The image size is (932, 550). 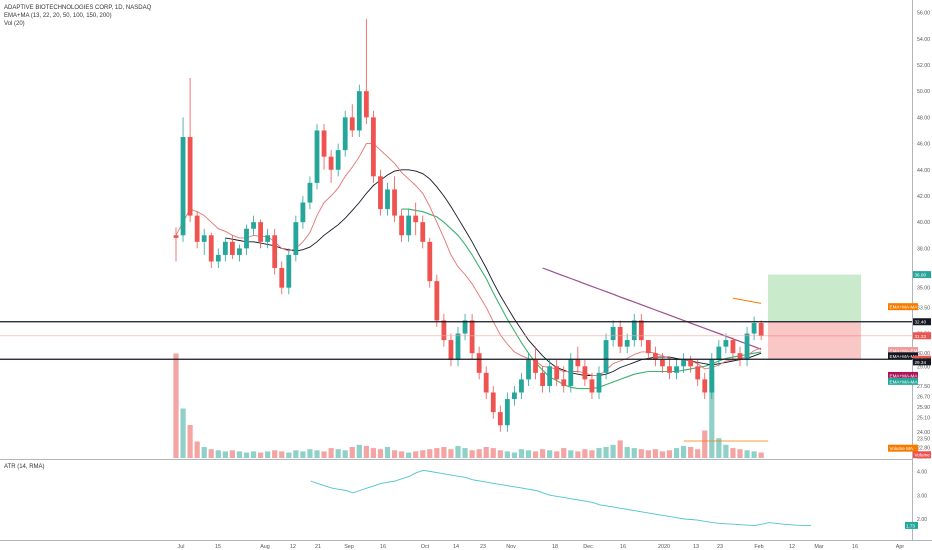 What do you see at coordinates (818, 547) in the screenshot?
I see `time-tick-label: Mar` at bounding box center [818, 547].